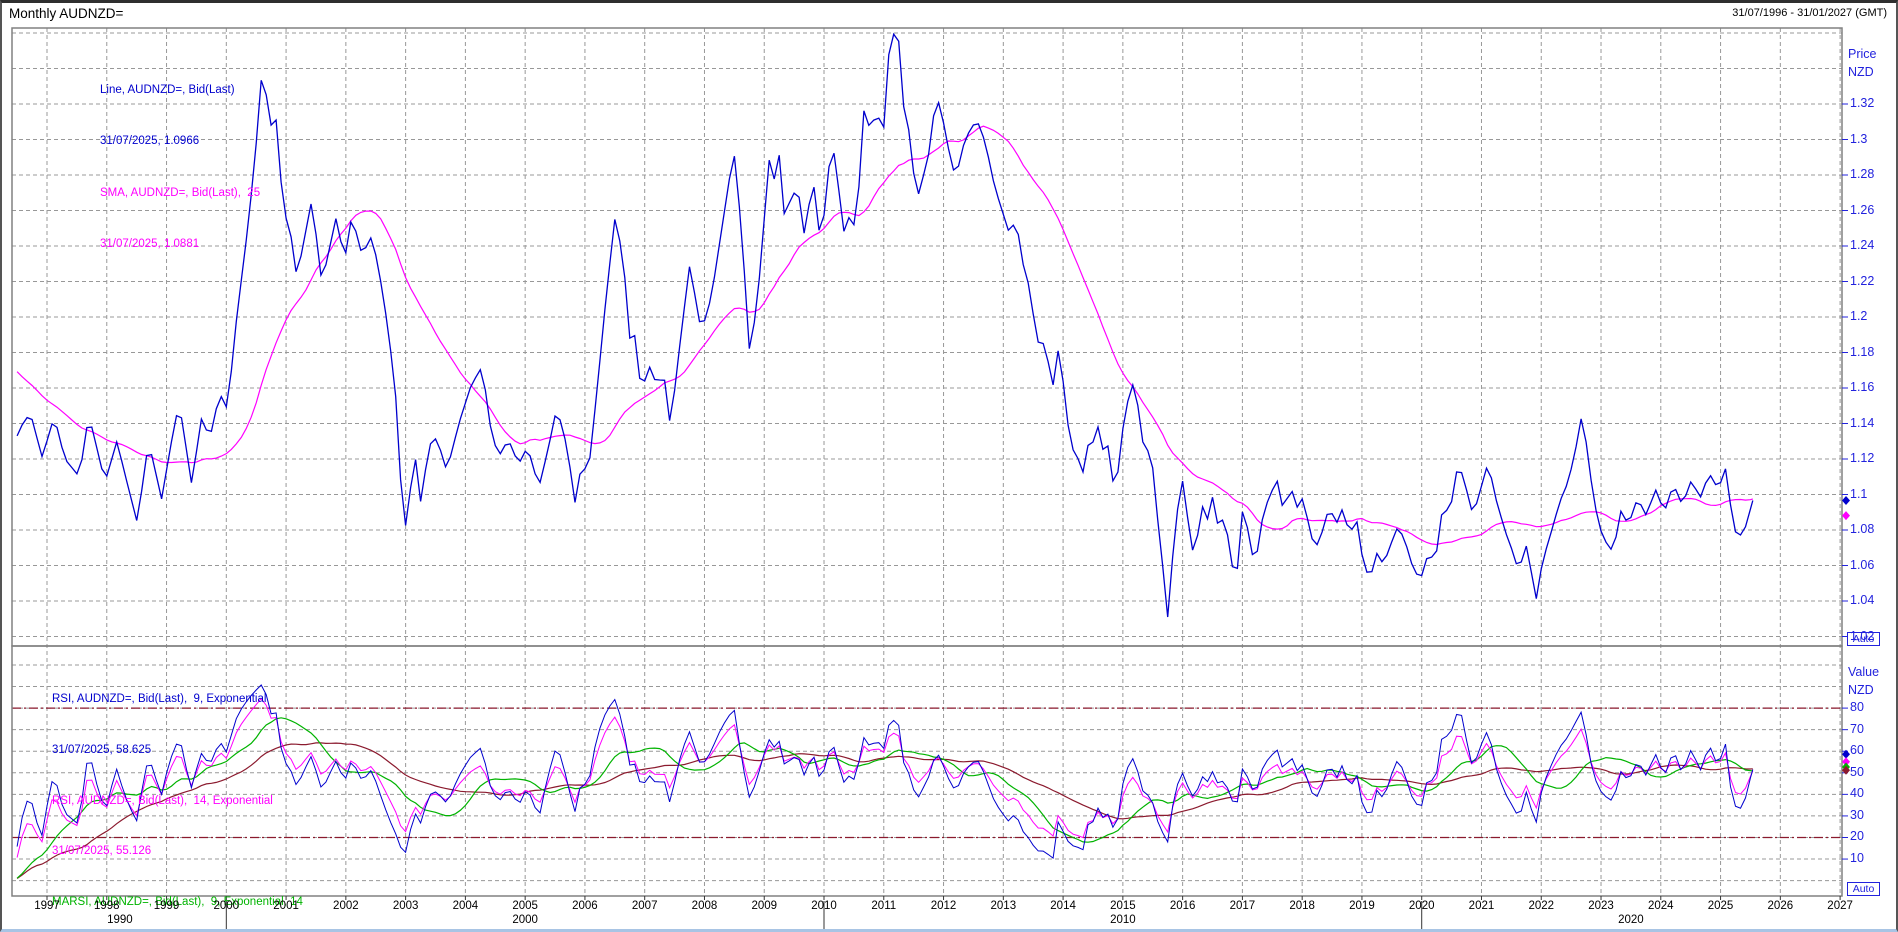  What do you see at coordinates (166, 906) in the screenshot?
I see `year-label-1999: 1999` at bounding box center [166, 906].